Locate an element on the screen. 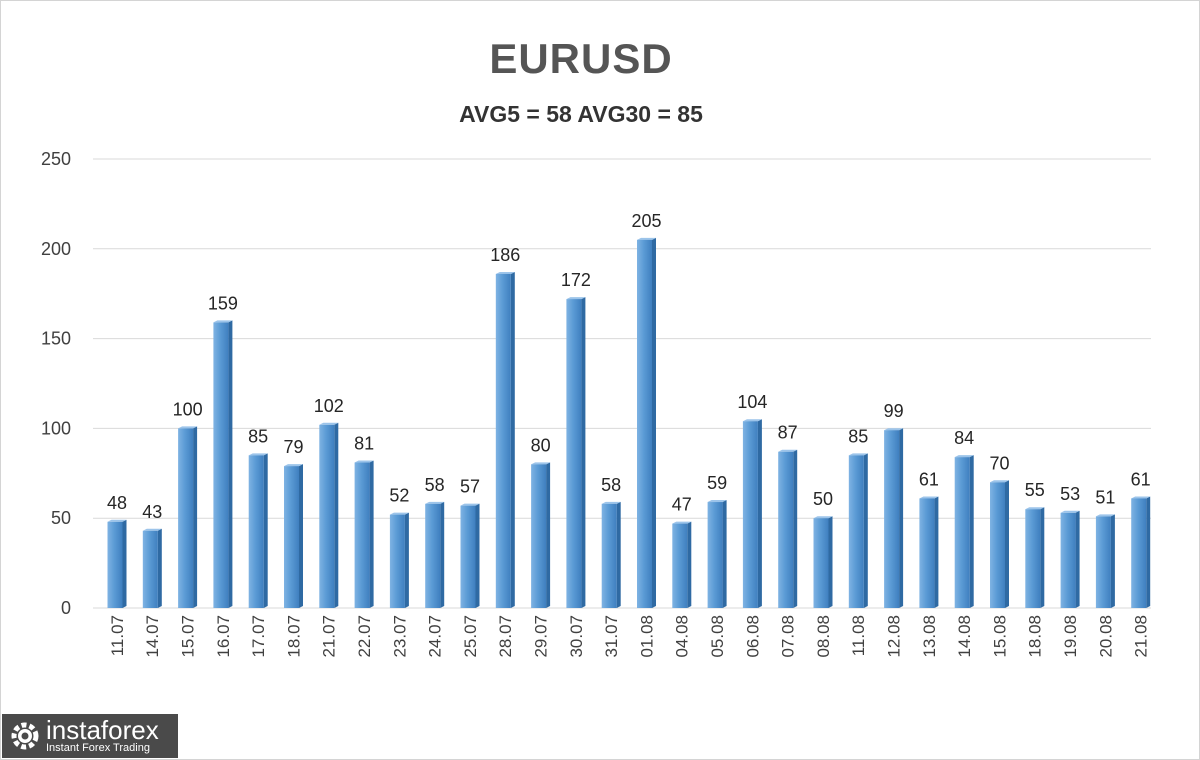 This screenshot has width=1200, height=760. data-label: 59 is located at coordinates (717, 483).